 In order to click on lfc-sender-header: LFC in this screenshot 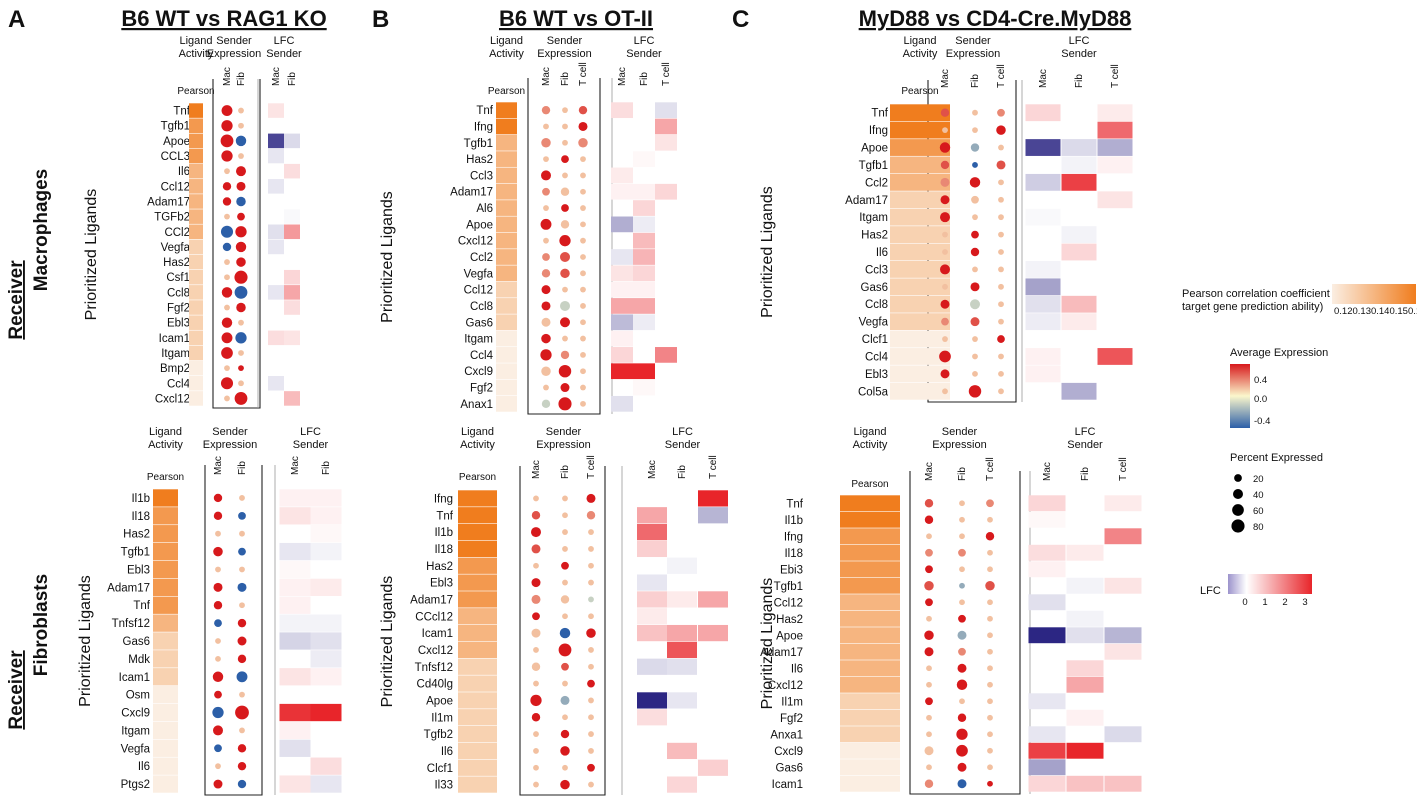, I will do `click(310, 432)`.